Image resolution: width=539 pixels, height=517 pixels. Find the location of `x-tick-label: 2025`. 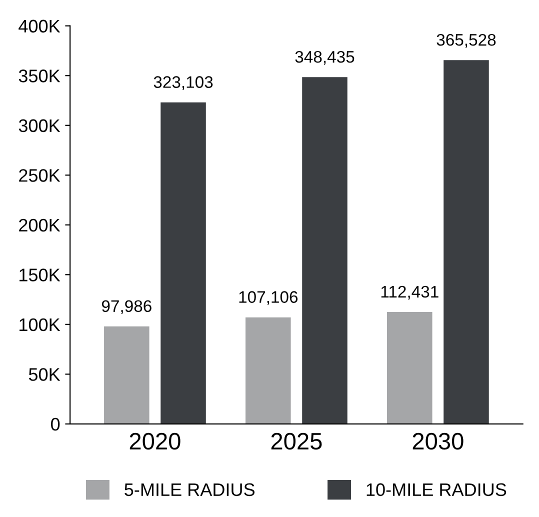

x-tick-label: 2025 is located at coordinates (296, 441).